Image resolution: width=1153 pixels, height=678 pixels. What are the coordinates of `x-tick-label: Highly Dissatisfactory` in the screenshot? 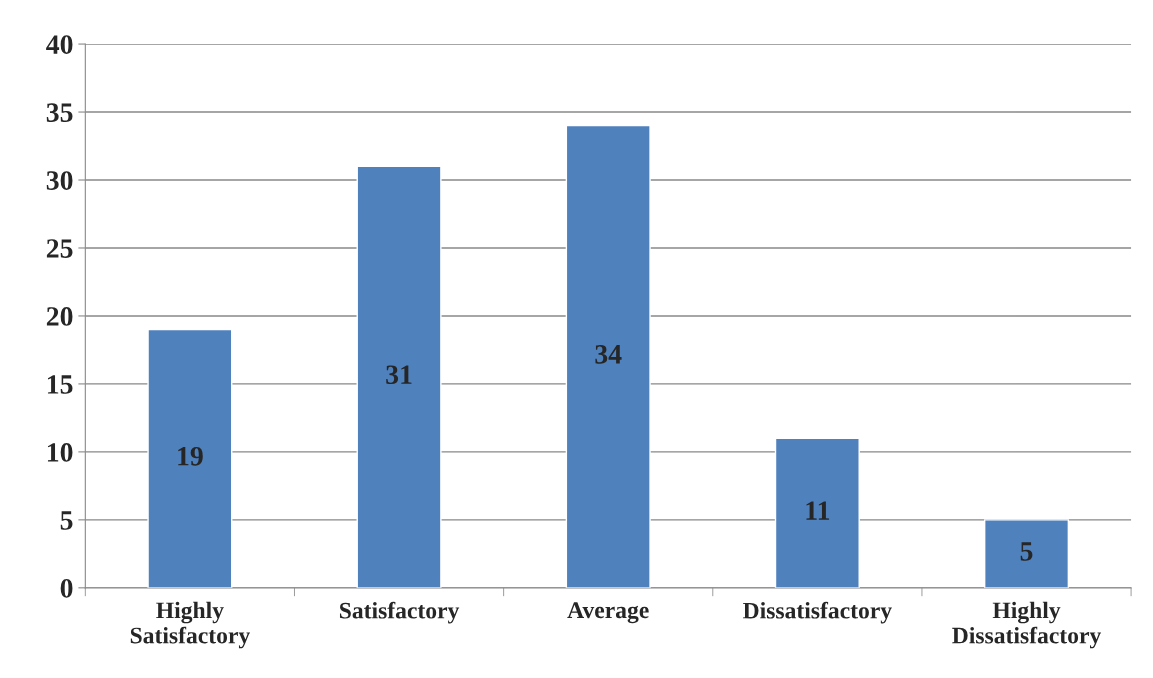 It's located at (1027, 625).